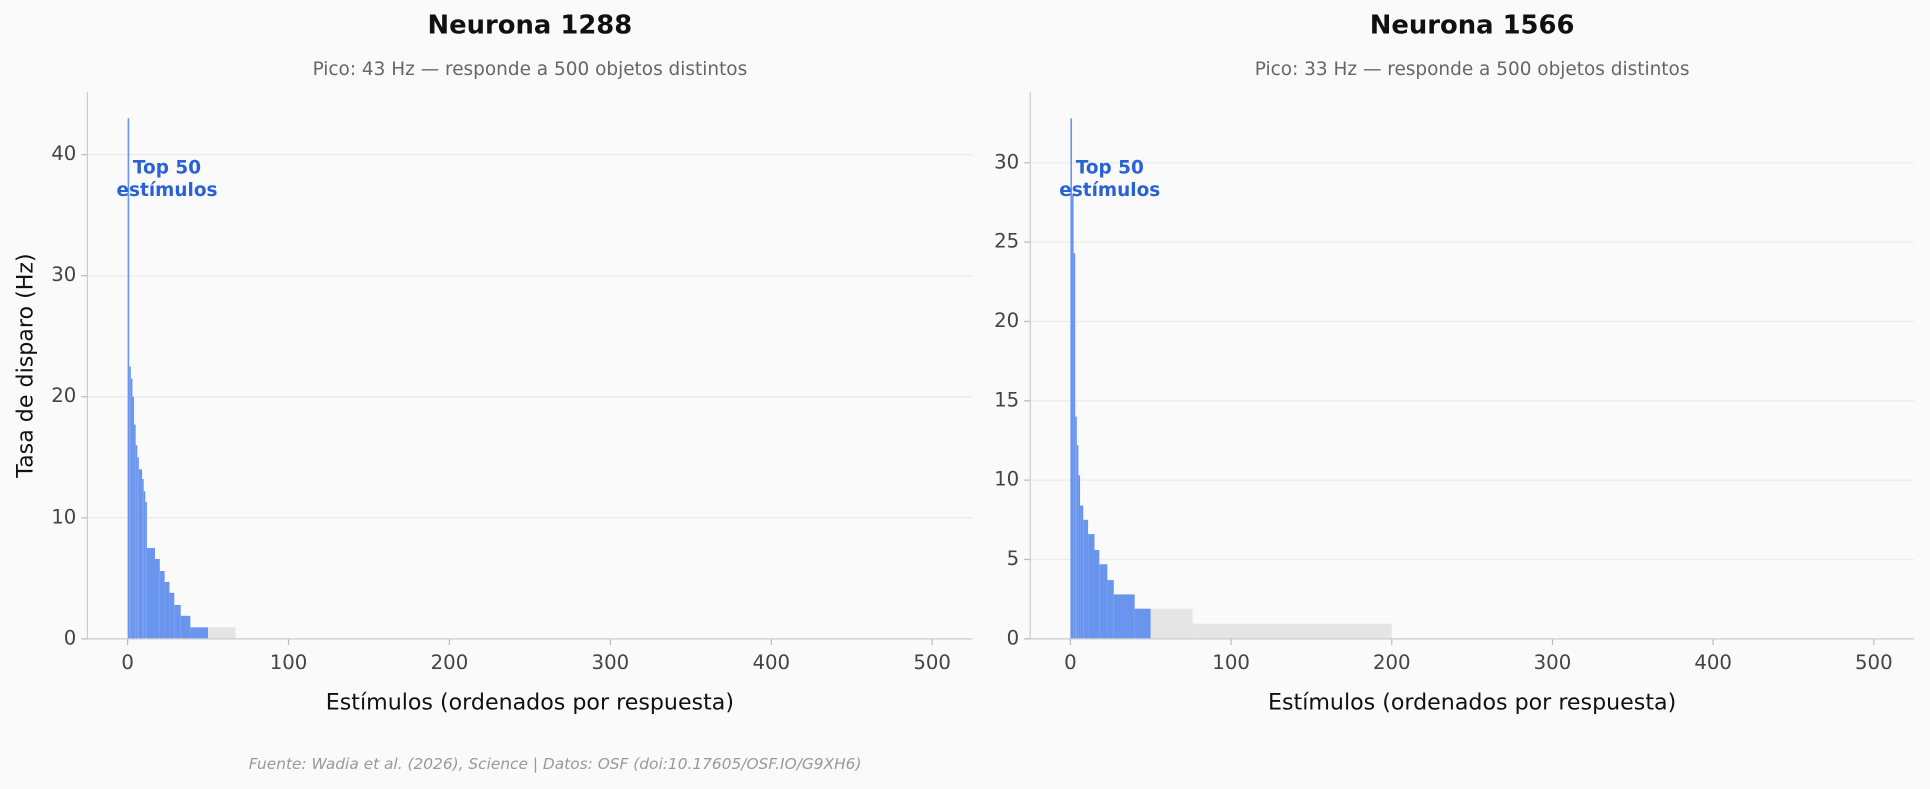 This screenshot has width=1930, height=789. Describe the element at coordinates (1013, 558) in the screenshot. I see `y-tick-label: 5` at that location.